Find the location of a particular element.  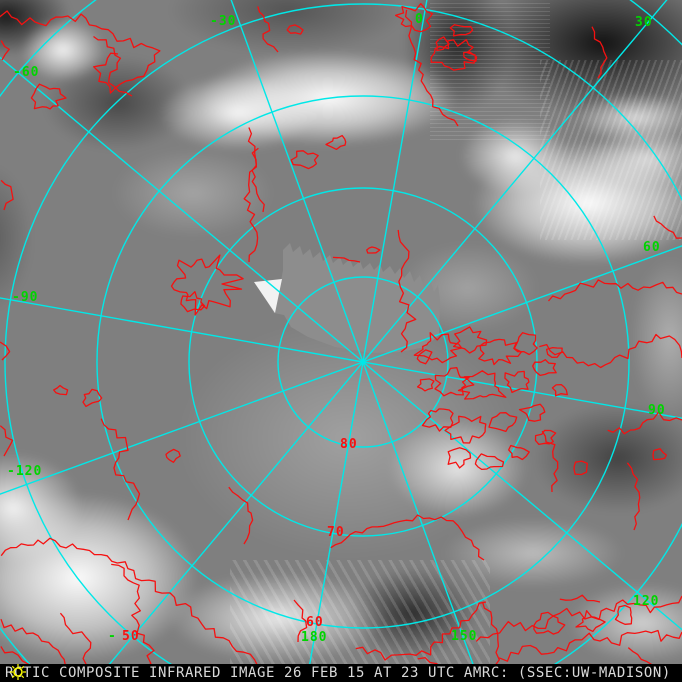

meridian-line--30 is located at coordinates (297, 181).